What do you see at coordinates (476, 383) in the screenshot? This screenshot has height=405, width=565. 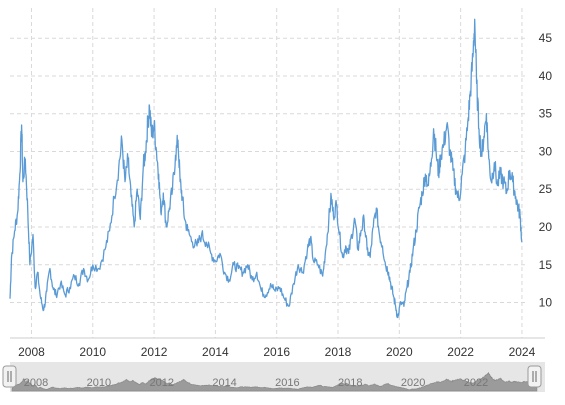 I see `navigator-tick-label: 2022` at bounding box center [476, 383].